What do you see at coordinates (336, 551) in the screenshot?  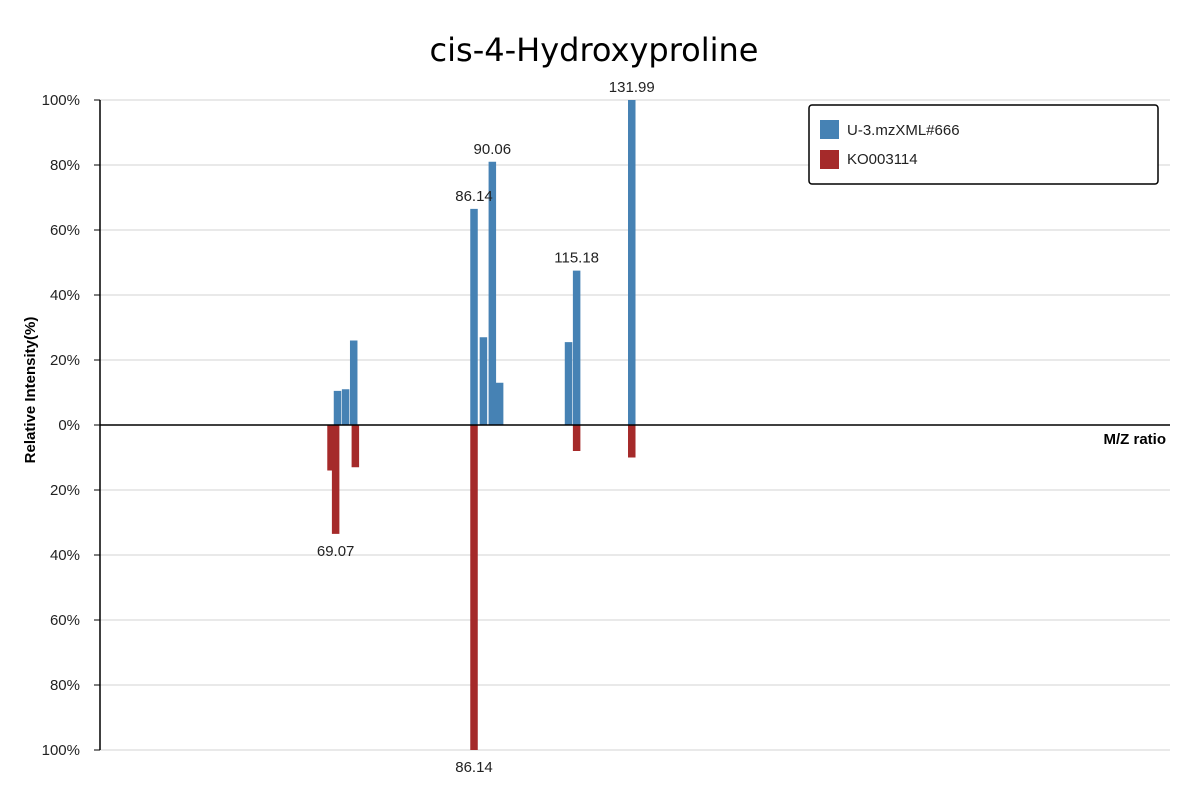 I see `peak-label: 69.07` at bounding box center [336, 551].